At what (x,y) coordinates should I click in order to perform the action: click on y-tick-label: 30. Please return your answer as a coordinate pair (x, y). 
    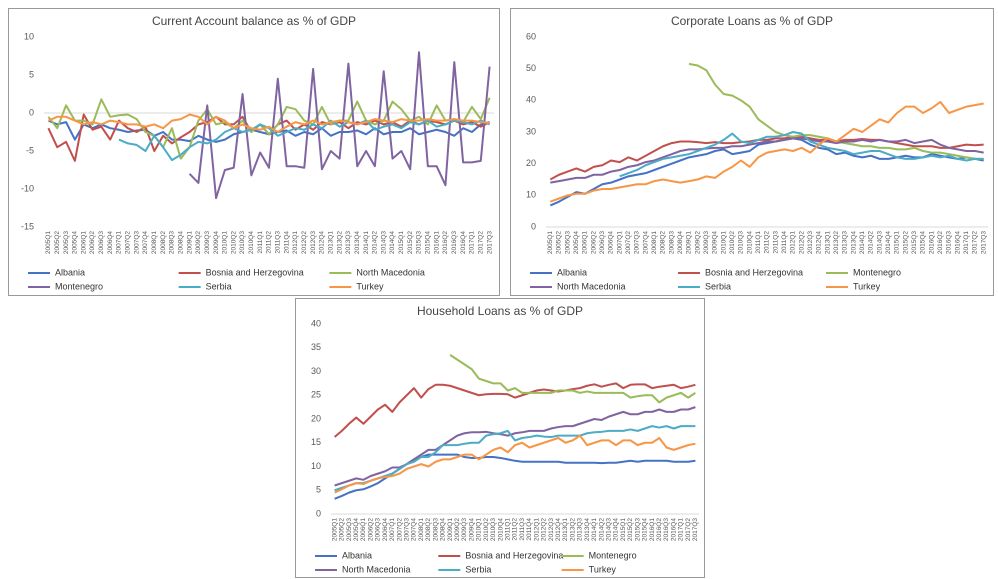
    Looking at the image, I should click on (531, 131).